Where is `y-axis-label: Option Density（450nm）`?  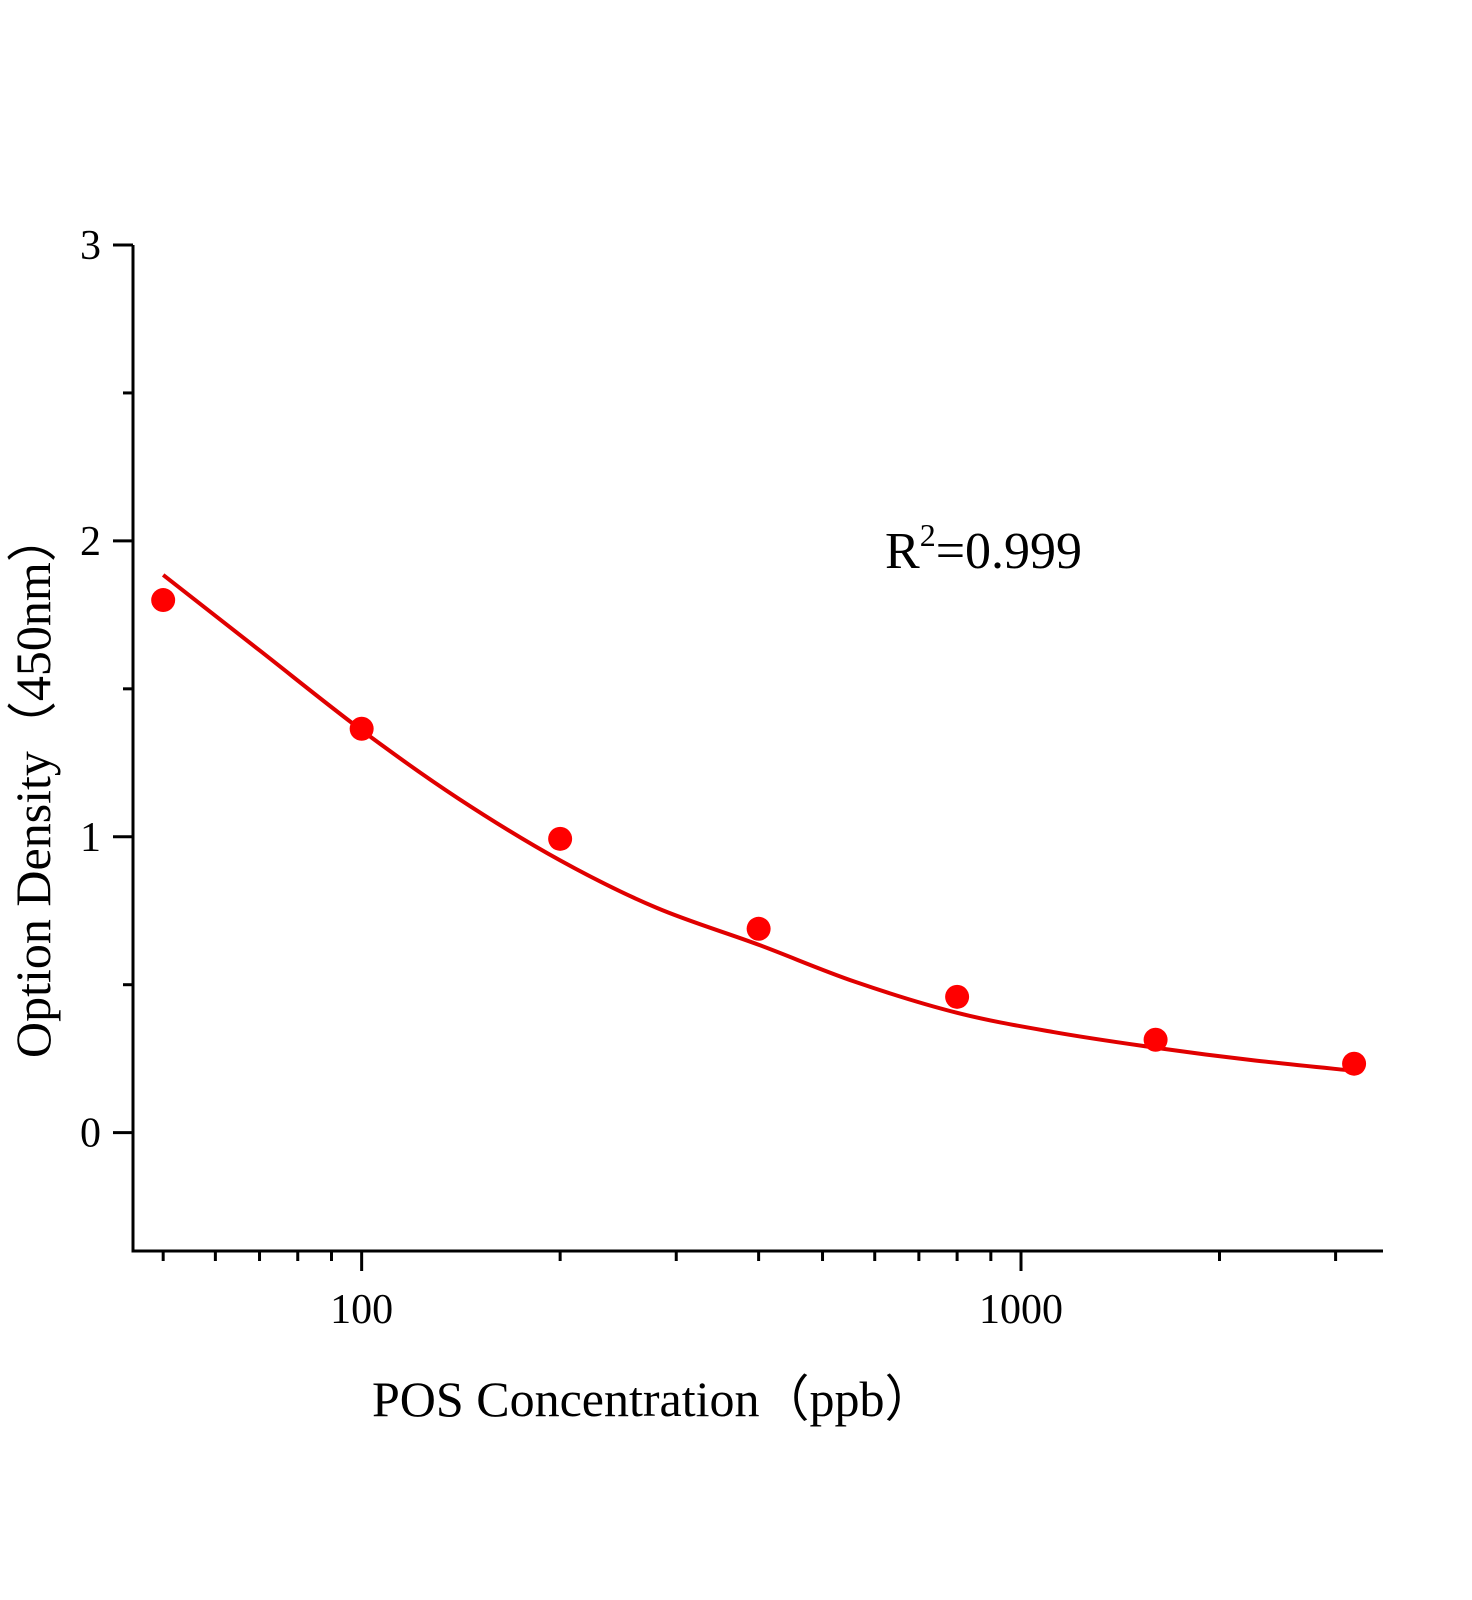
y-axis-label: Option Density（450nm） is located at coordinates (33, 785).